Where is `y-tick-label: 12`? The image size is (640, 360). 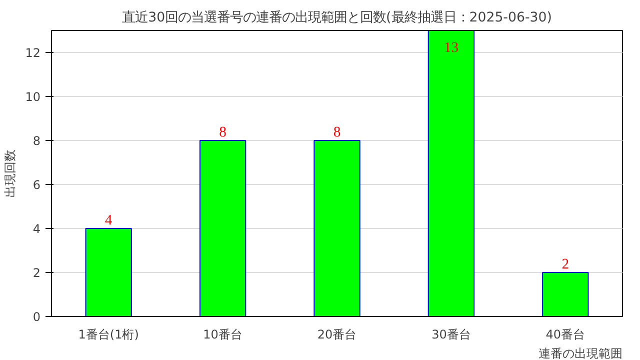 y-tick-label: 12 is located at coordinates (33, 53).